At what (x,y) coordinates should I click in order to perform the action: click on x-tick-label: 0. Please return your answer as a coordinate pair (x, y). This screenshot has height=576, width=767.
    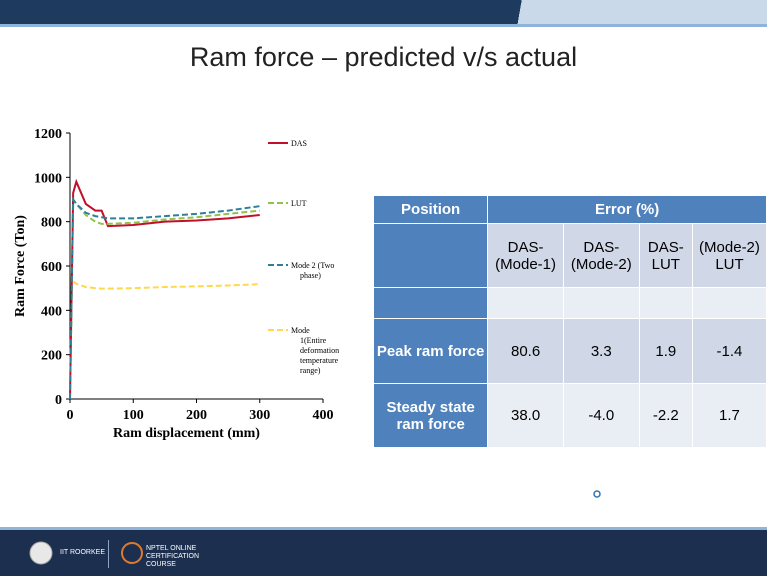
    Looking at the image, I should click on (70, 415).